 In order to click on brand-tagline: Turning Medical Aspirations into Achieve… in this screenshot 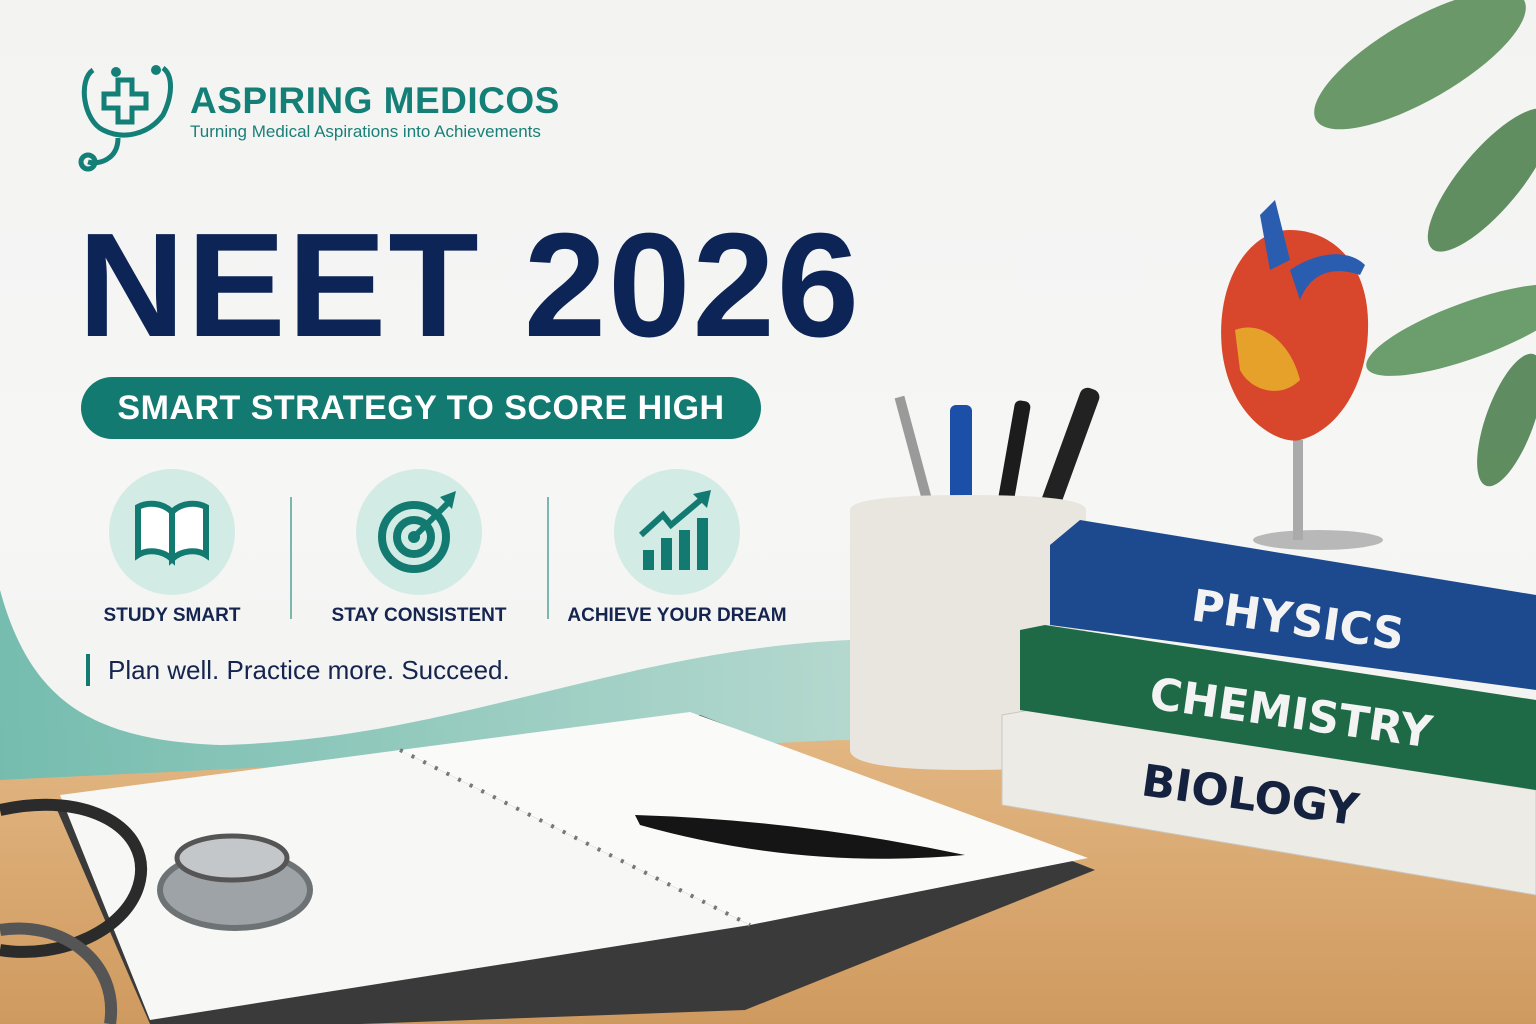, I will do `click(365, 131)`.